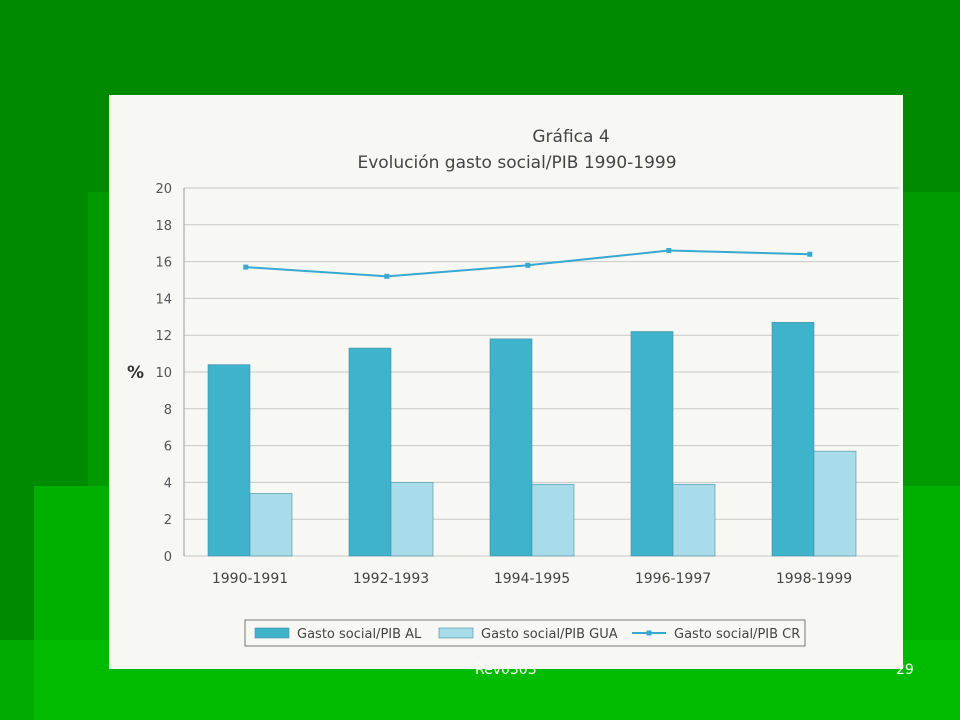  What do you see at coordinates (673, 579) in the screenshot?
I see `x-tick-label: 1996-1997` at bounding box center [673, 579].